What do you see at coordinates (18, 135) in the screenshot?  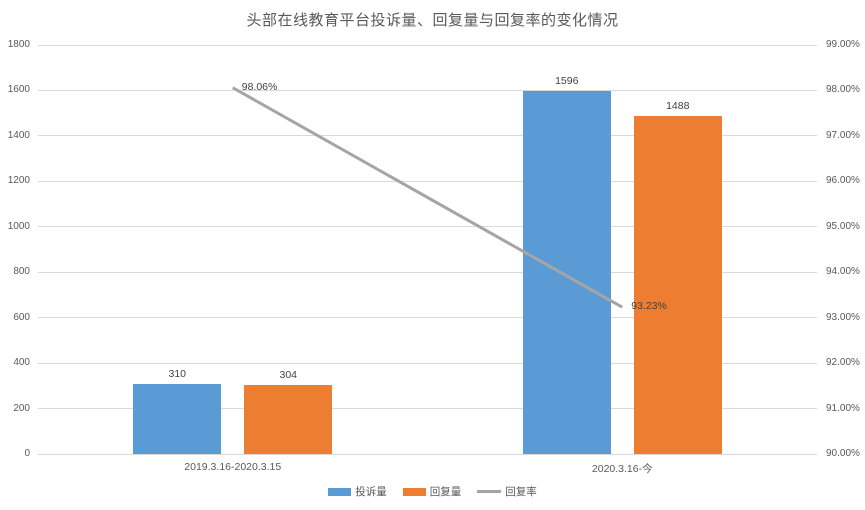 I see `y-axis-tick-left: 1400` at bounding box center [18, 135].